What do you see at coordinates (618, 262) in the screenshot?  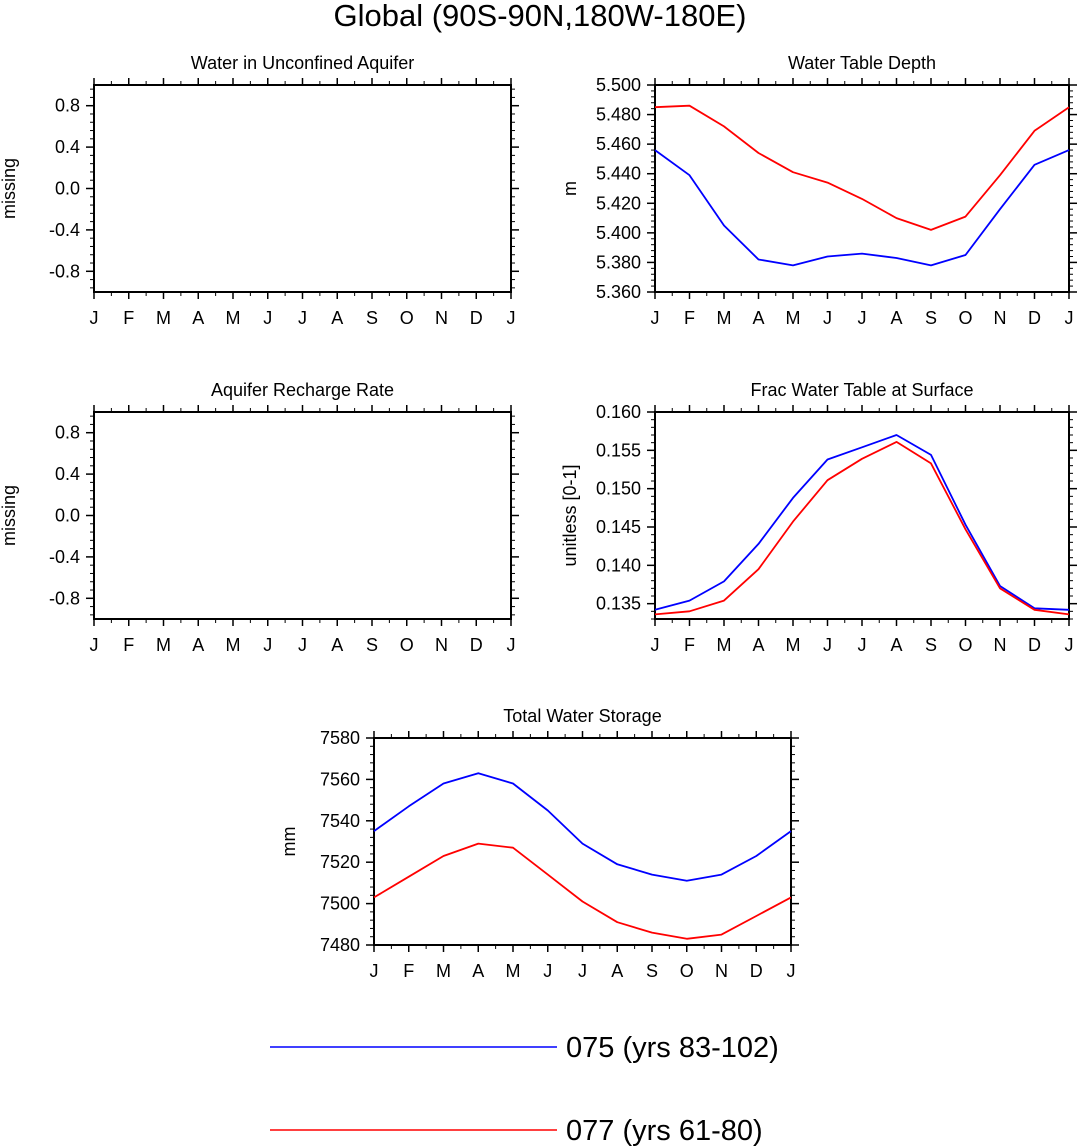 I see `y-tick-label: 5.380` at bounding box center [618, 262].